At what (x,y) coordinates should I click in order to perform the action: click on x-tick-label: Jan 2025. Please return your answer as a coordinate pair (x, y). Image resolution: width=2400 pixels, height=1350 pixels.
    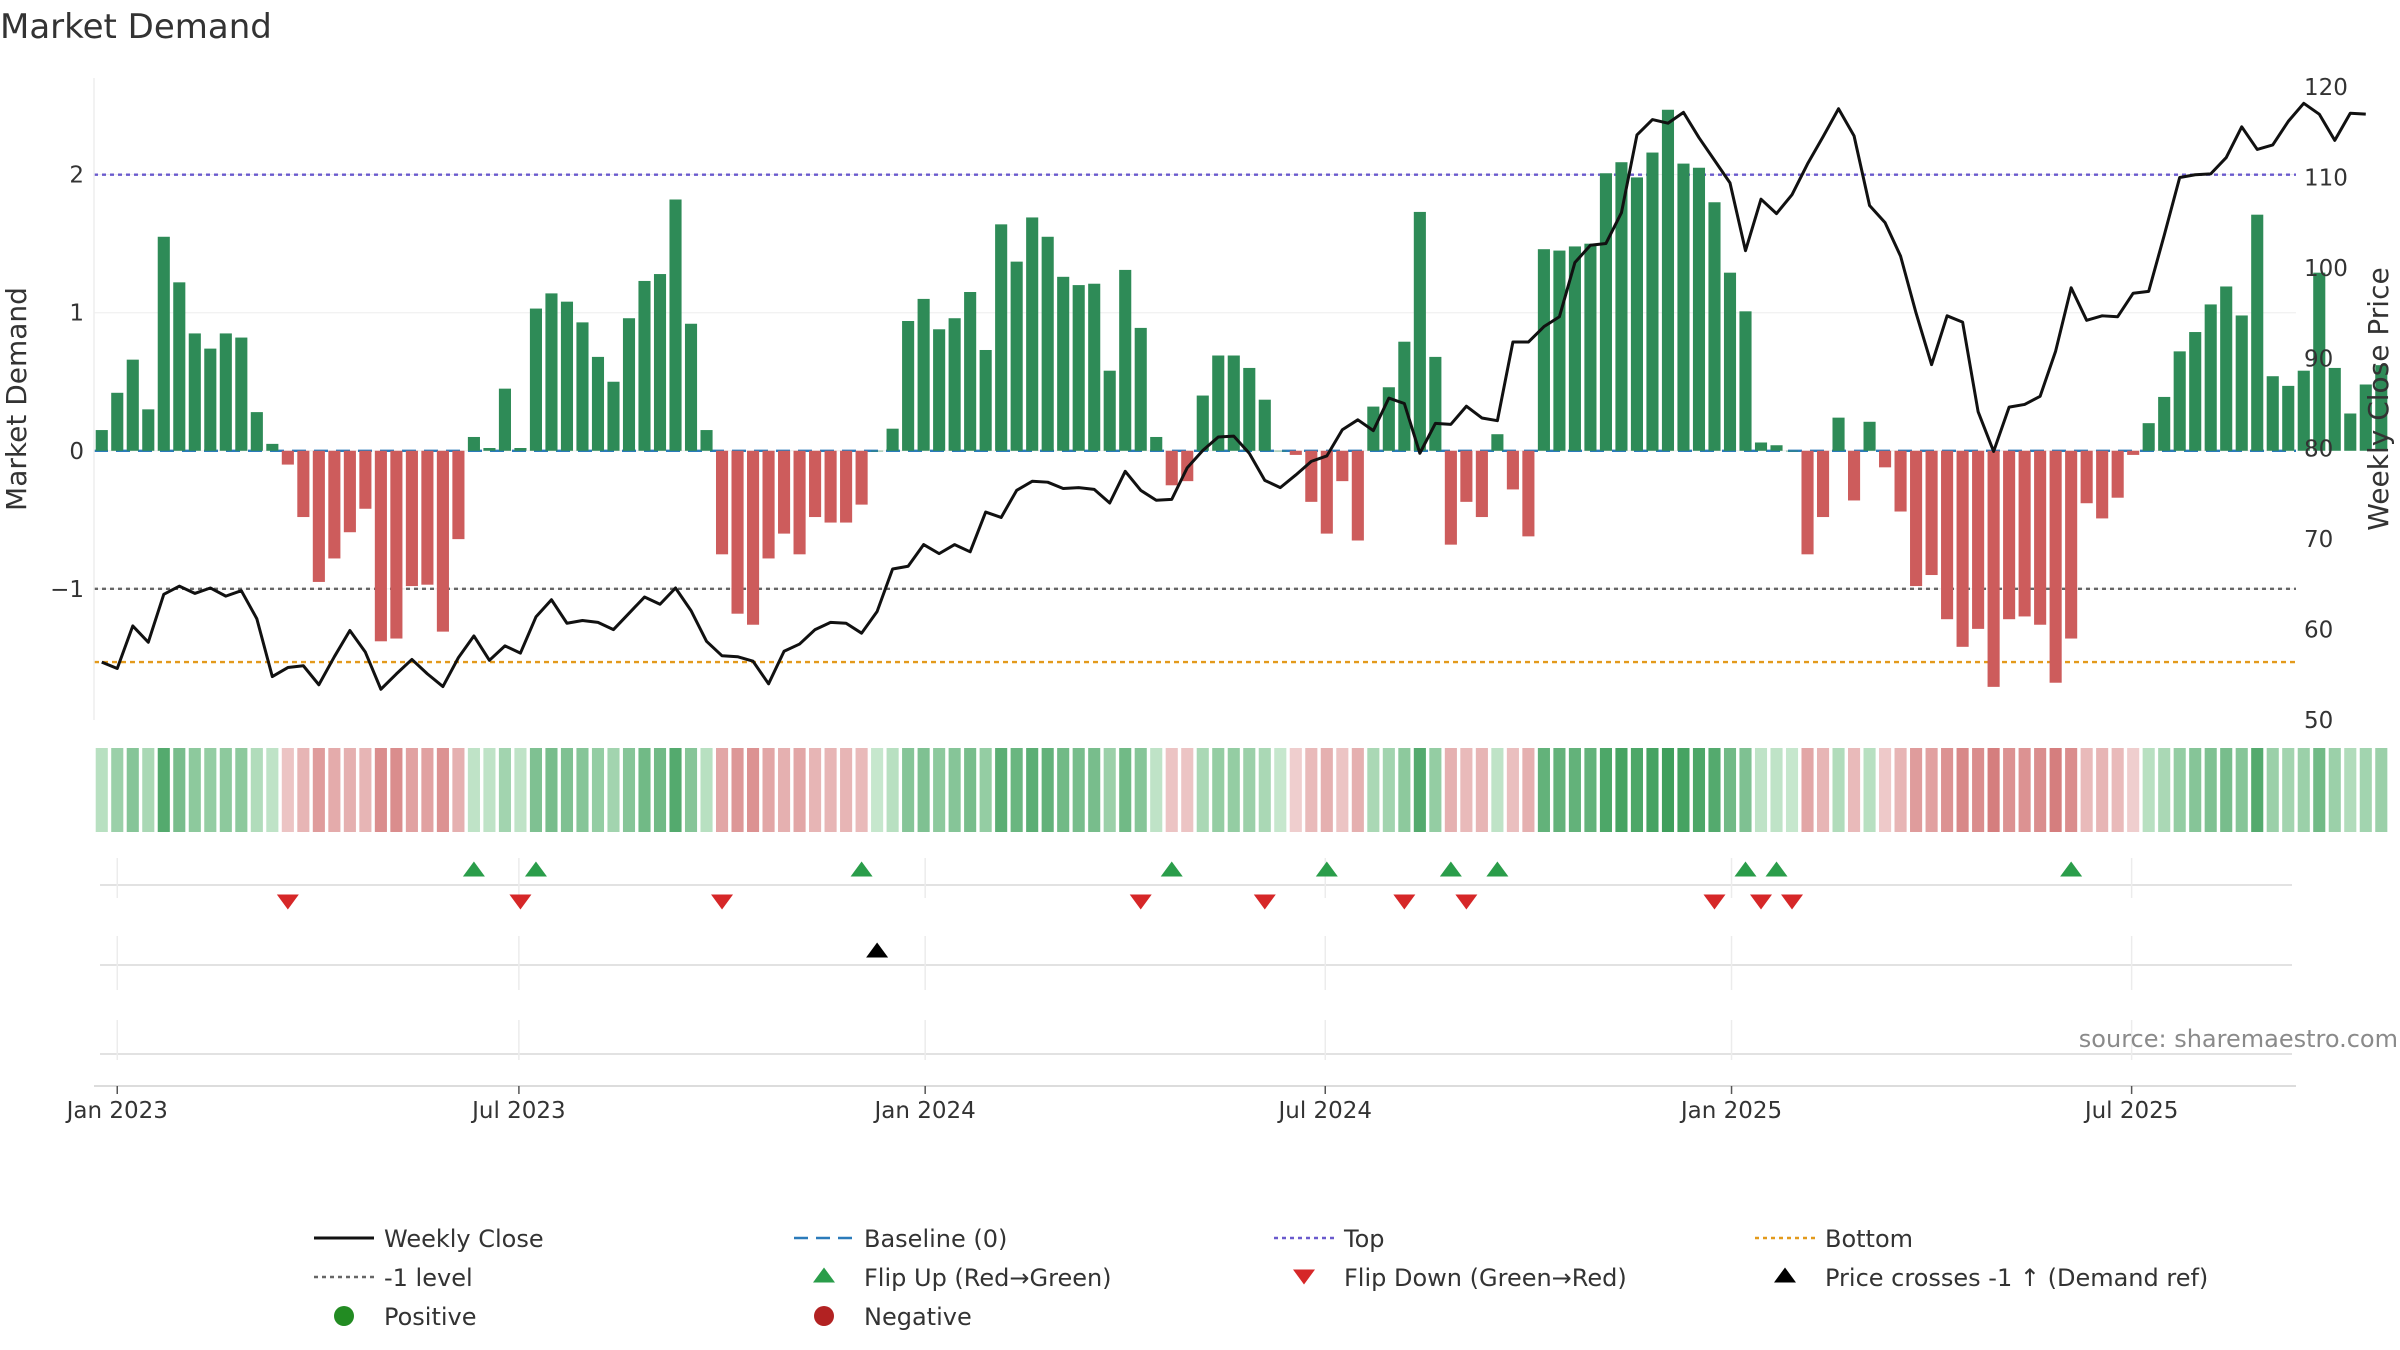
    Looking at the image, I should click on (1730, 1111).